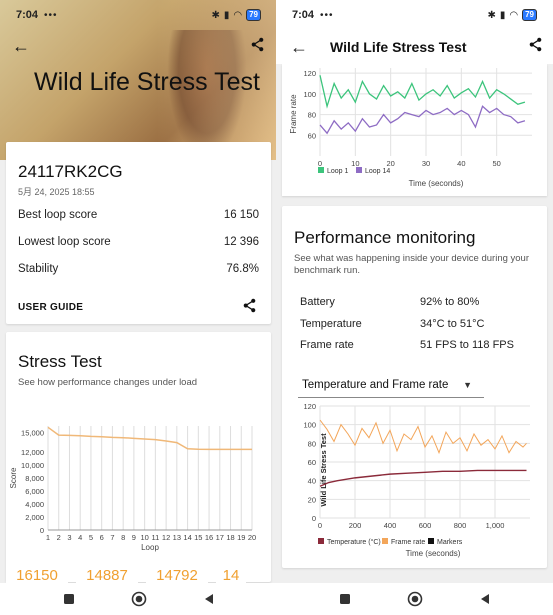 This screenshot has width=553, height=615. Describe the element at coordinates (112, 537) in the screenshot. I see `x-tick-label: 7` at that location.